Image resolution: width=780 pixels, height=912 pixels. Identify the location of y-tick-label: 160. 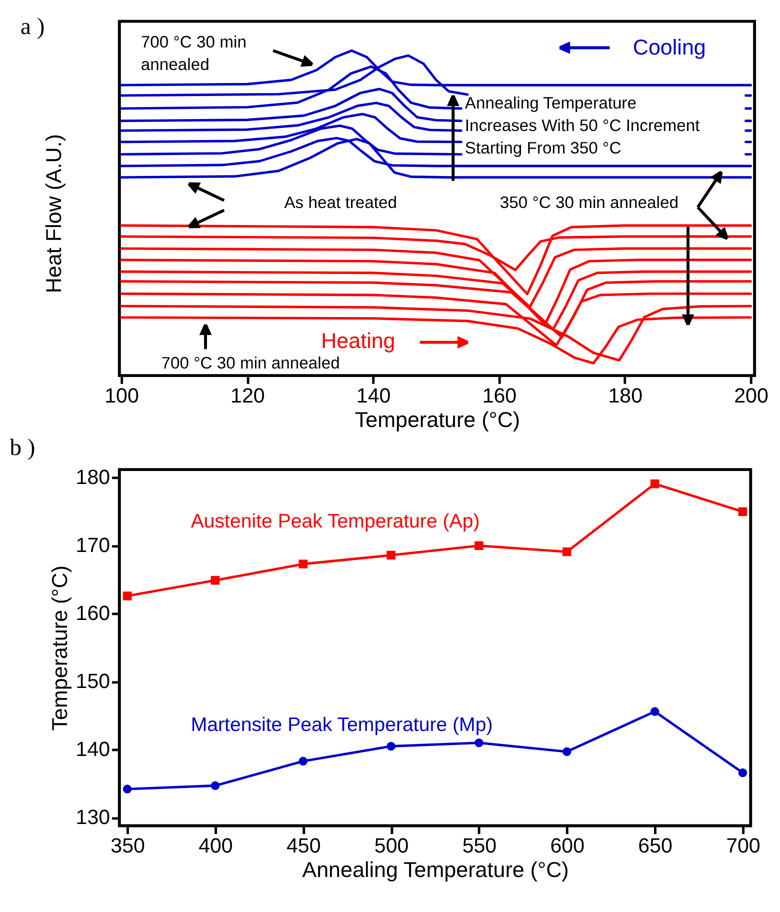
(93, 614).